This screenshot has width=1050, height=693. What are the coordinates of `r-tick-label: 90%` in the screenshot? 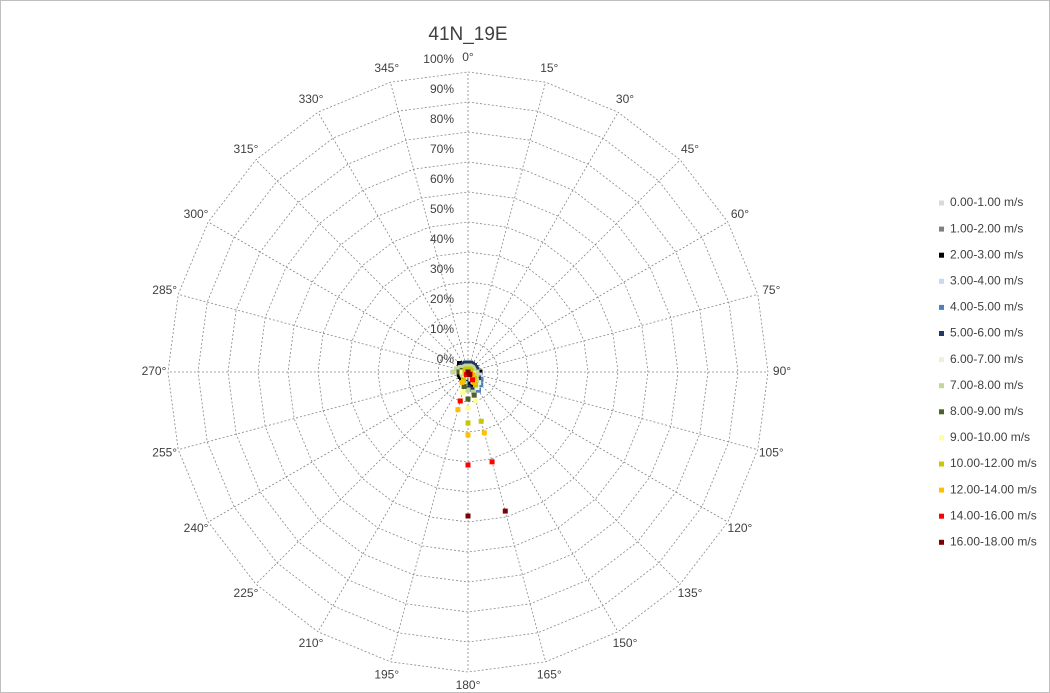 It's located at (442, 89).